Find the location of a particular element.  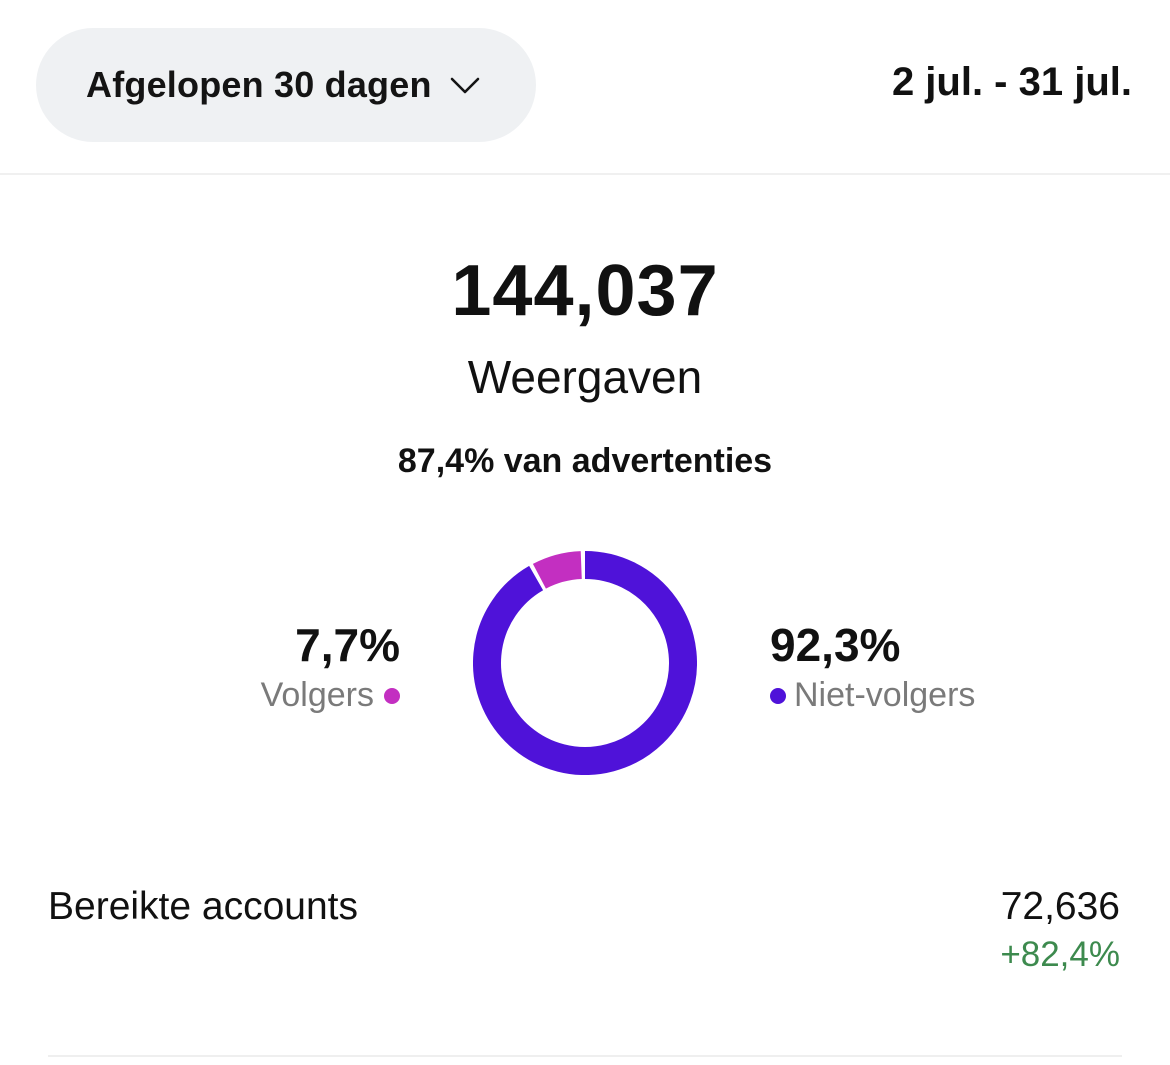

date-range-dropdown: Afgelopen 30 dagen is located at coordinates (286, 85).